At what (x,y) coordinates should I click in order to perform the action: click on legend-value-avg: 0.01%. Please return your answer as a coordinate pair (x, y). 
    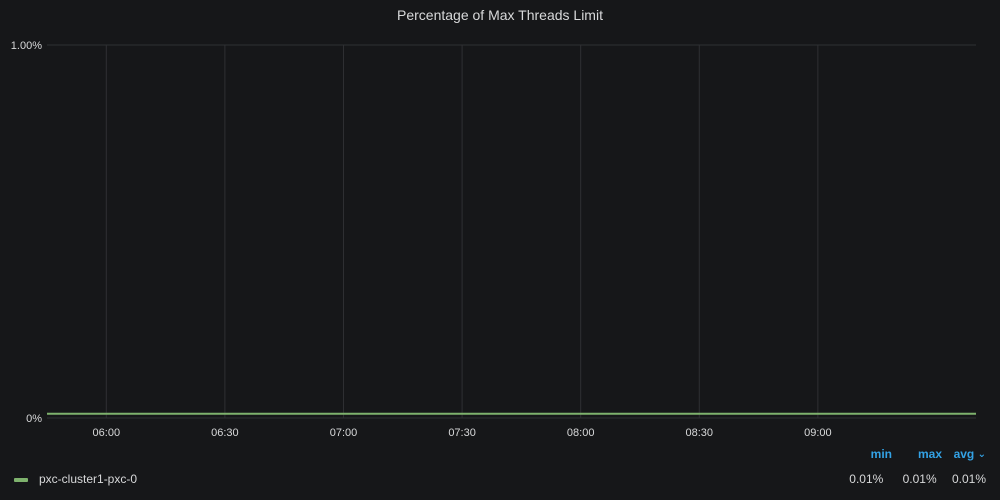
    Looking at the image, I should click on (968, 479).